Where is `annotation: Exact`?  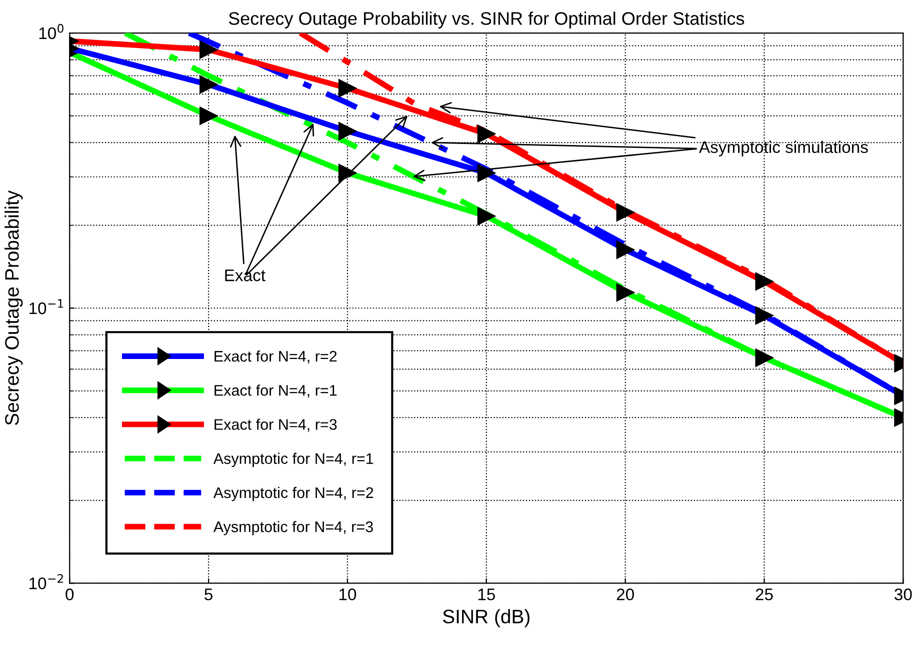 annotation: Exact is located at coordinates (245, 276).